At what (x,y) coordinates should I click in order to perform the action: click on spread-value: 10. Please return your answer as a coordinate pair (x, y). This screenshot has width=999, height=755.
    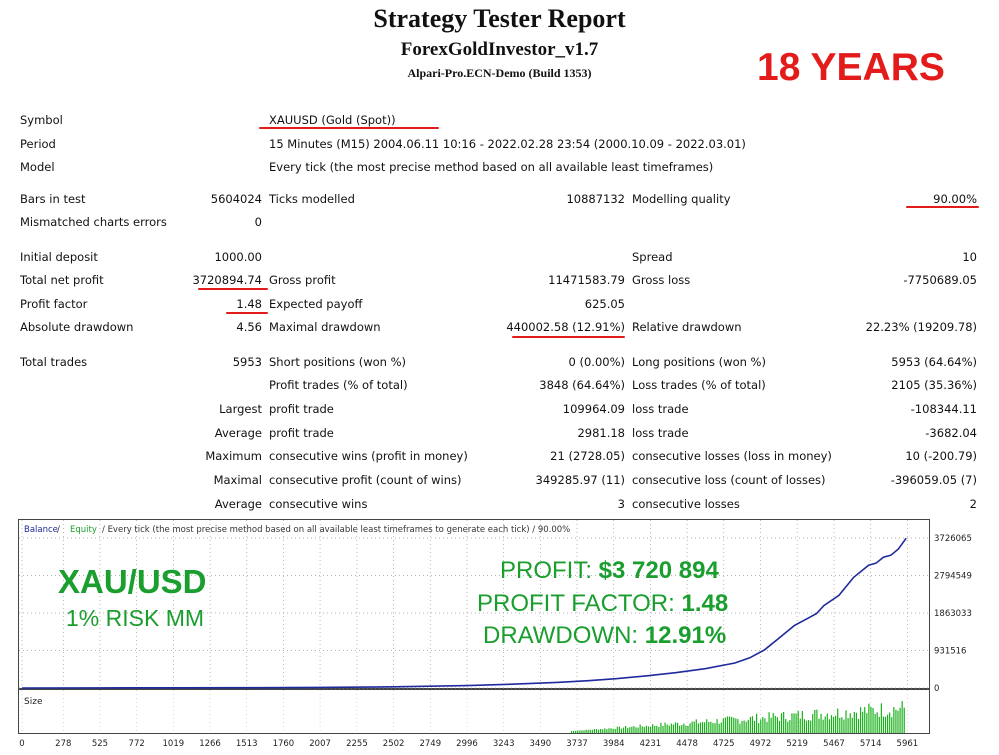
    Looking at the image, I should click on (969, 257).